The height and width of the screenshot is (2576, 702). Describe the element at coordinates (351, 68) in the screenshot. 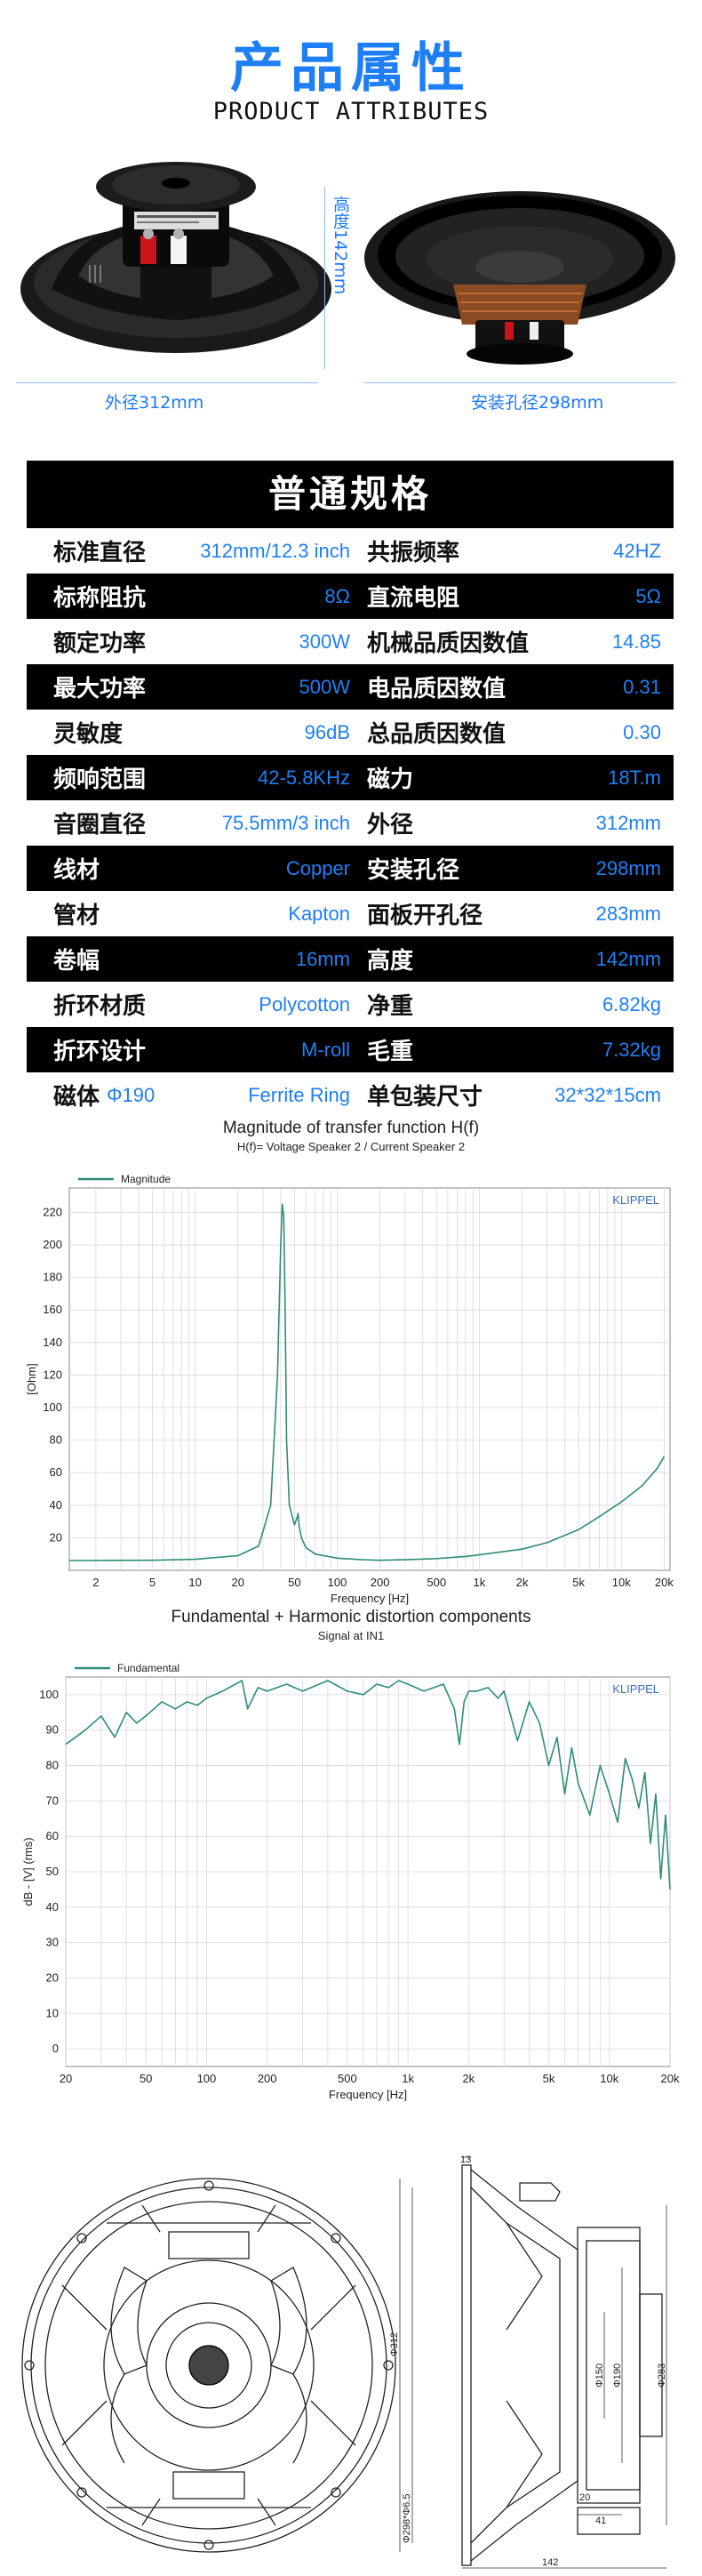

I see `page-title: 产品属性` at that location.